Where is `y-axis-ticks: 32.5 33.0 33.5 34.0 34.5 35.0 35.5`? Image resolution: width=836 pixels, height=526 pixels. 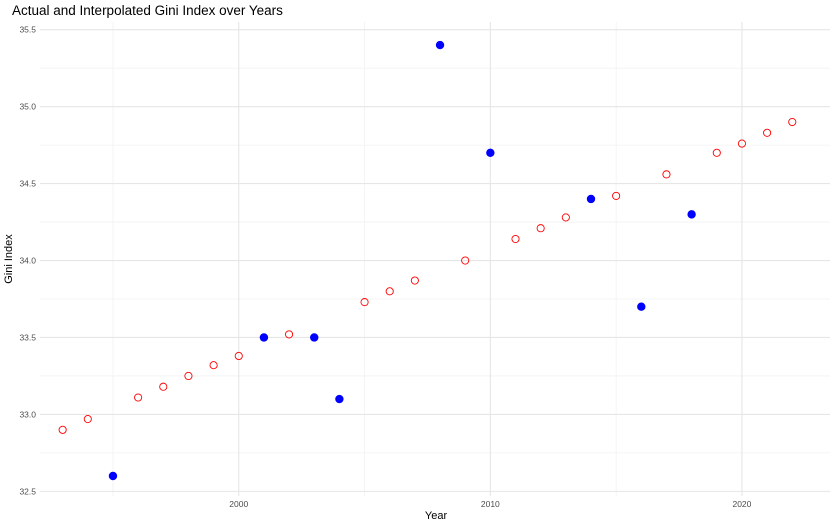
y-axis-ticks: 32.5 33.0 33.5 34.0 34.5 35.0 35.5 is located at coordinates (27, 261).